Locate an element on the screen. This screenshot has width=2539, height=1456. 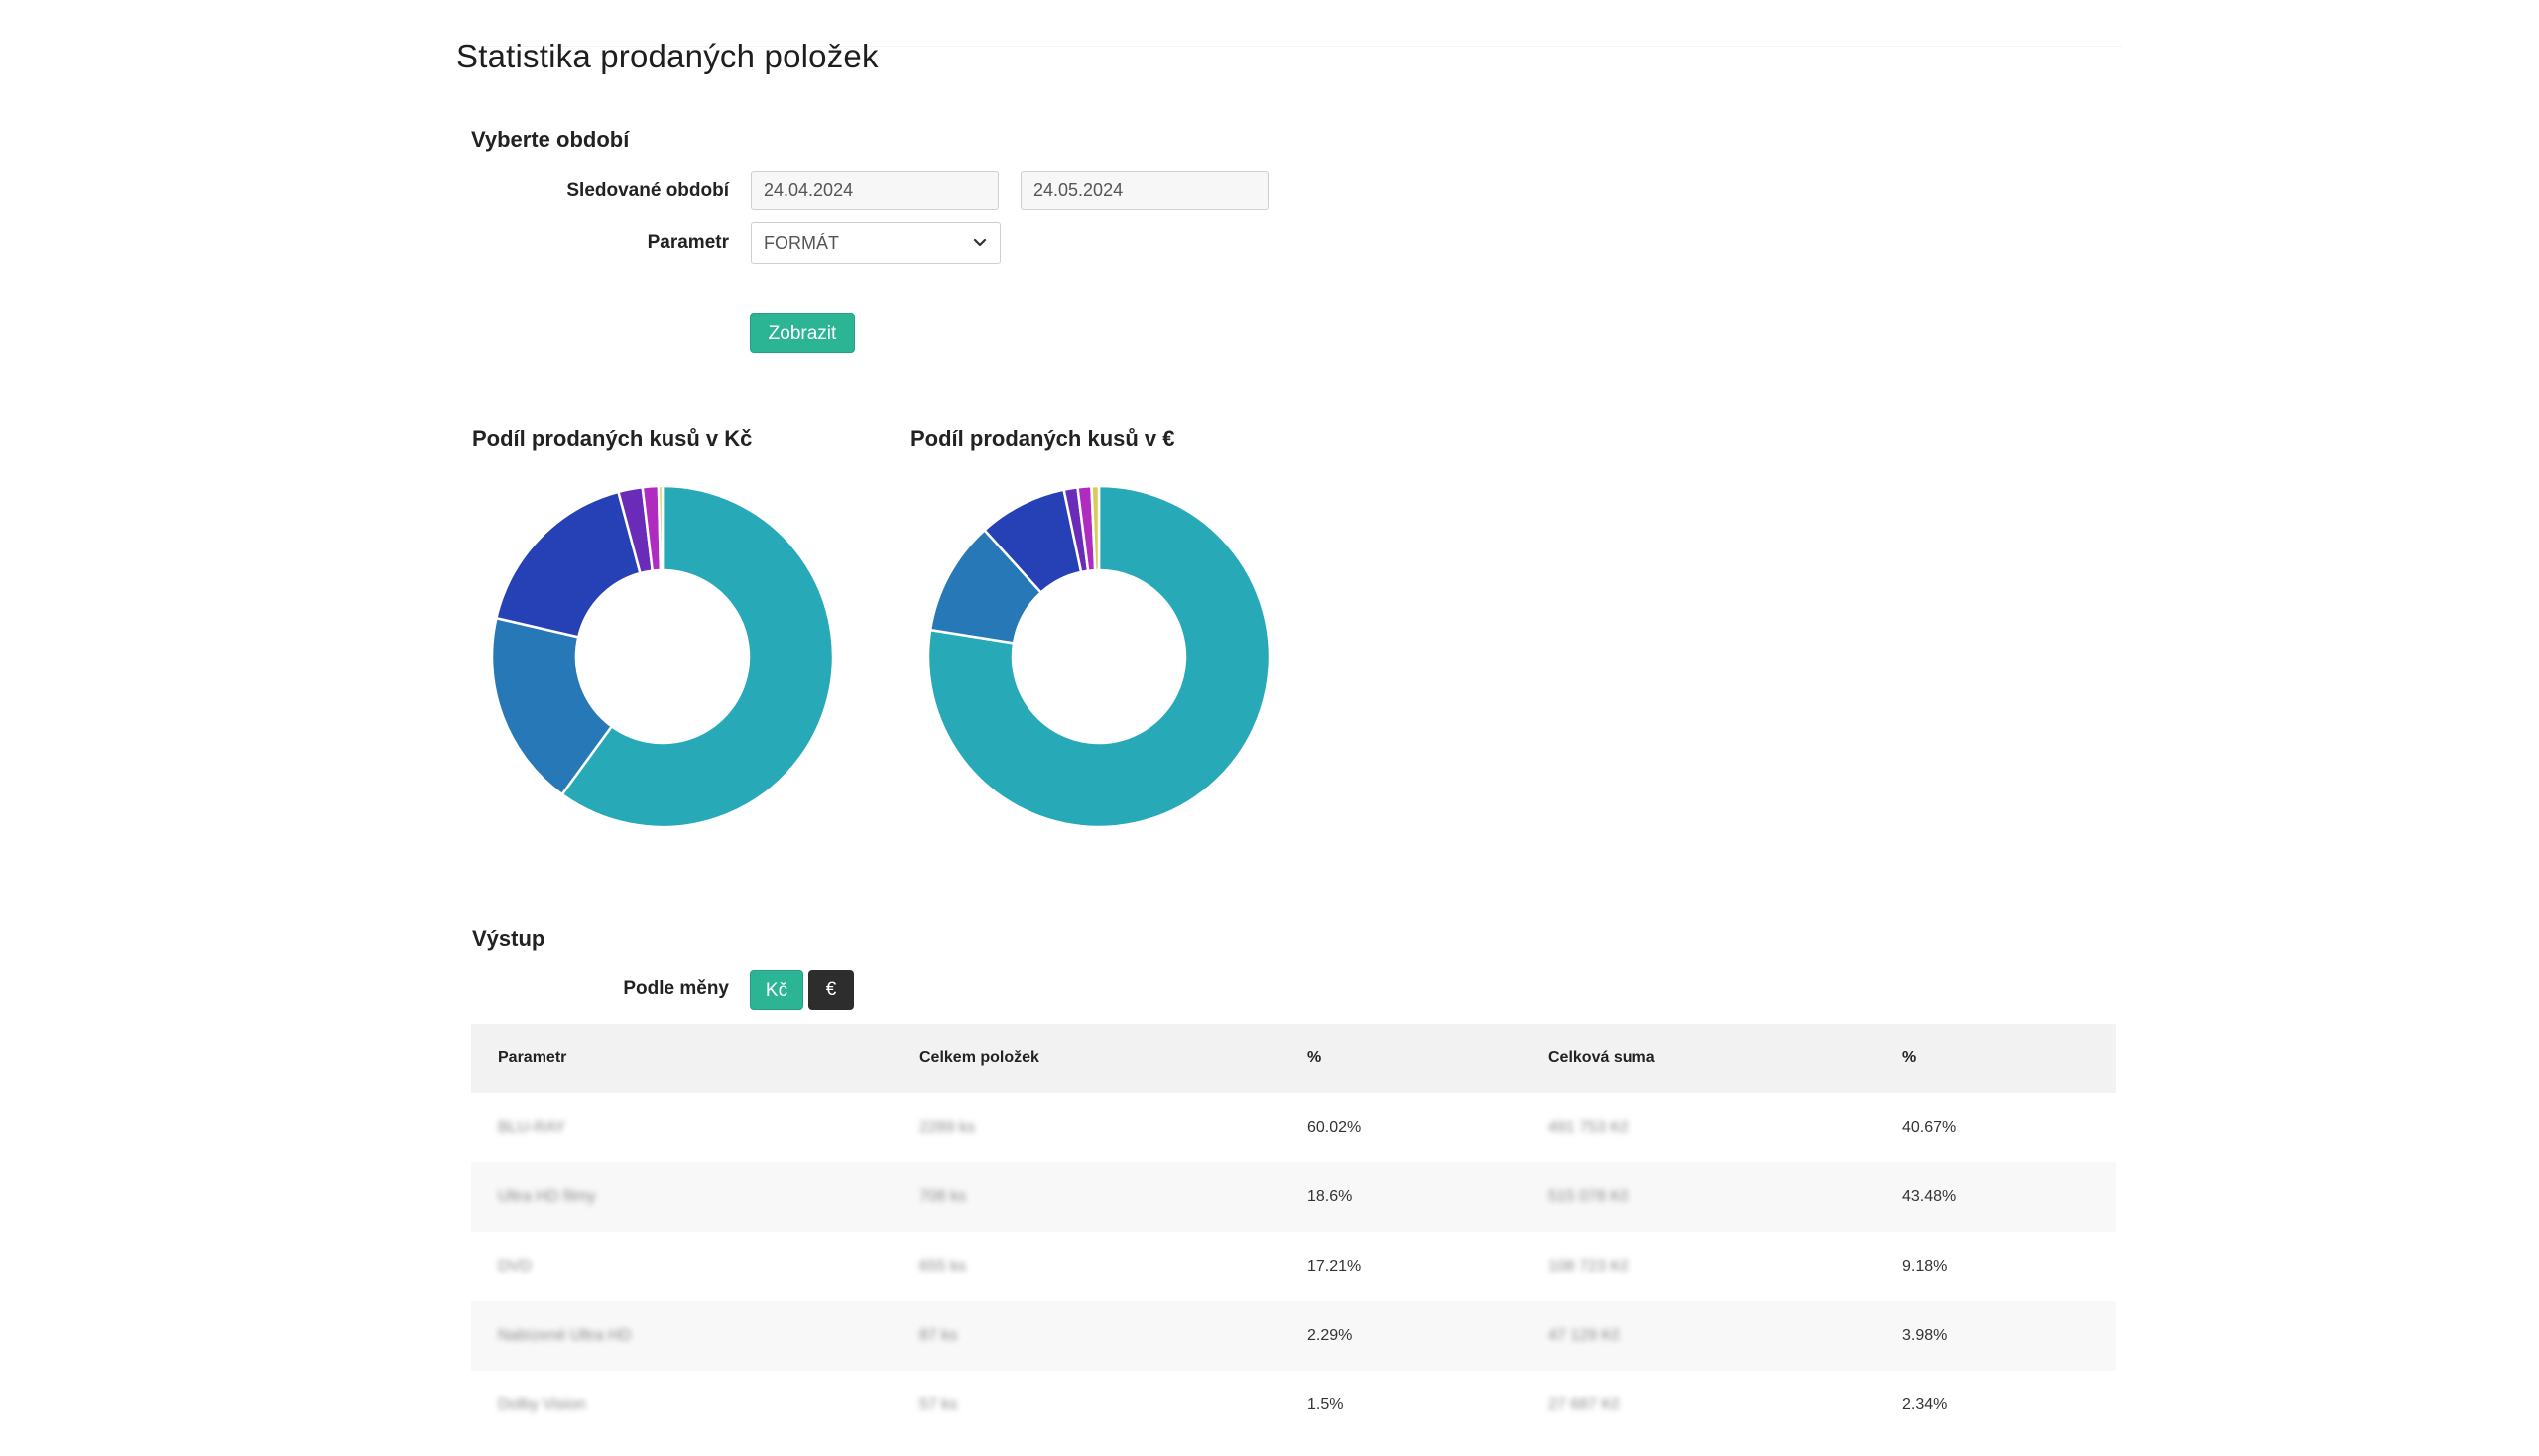
period-section-title: Vyberte období is located at coordinates (550, 139).